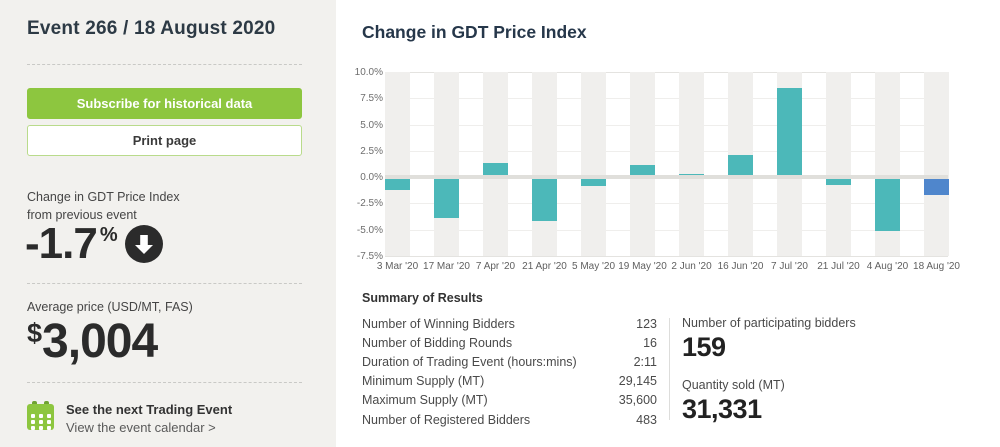  What do you see at coordinates (151, 28) in the screenshot?
I see `event-title: Event 266 / 18 August 2020` at bounding box center [151, 28].